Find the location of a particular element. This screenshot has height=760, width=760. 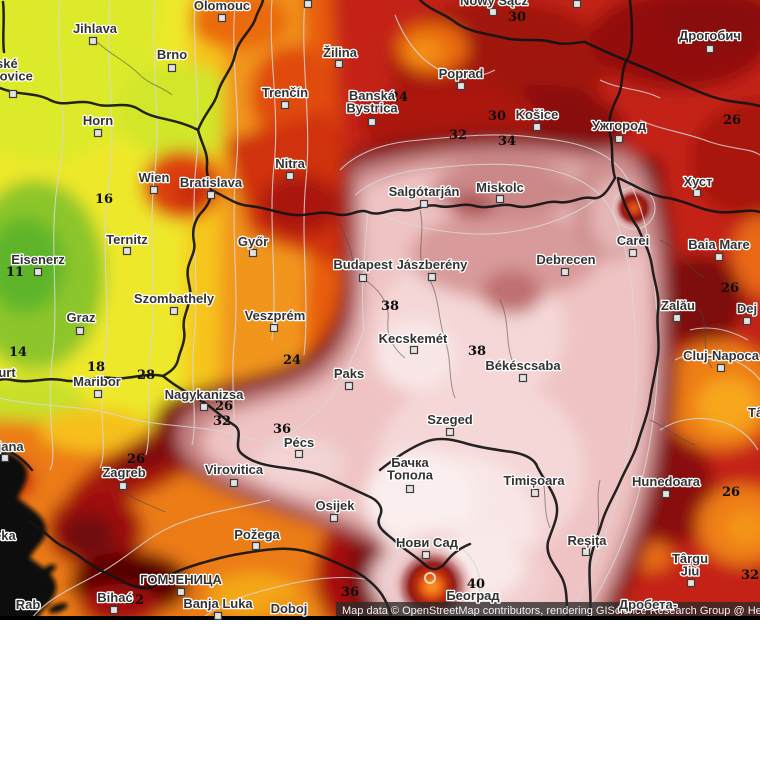

city-label: Zagreb is located at coordinates (123, 472).